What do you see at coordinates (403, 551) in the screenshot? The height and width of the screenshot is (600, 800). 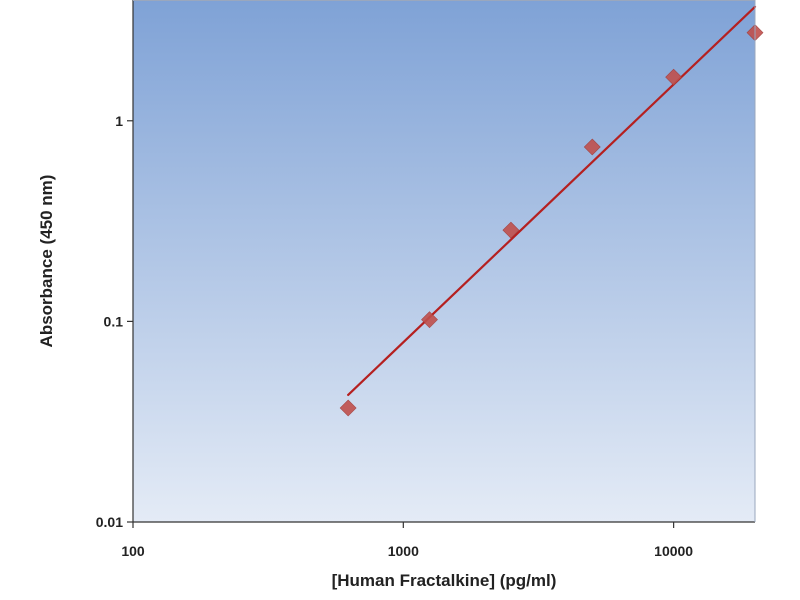 I see `x-tick-label: 1000` at bounding box center [403, 551].